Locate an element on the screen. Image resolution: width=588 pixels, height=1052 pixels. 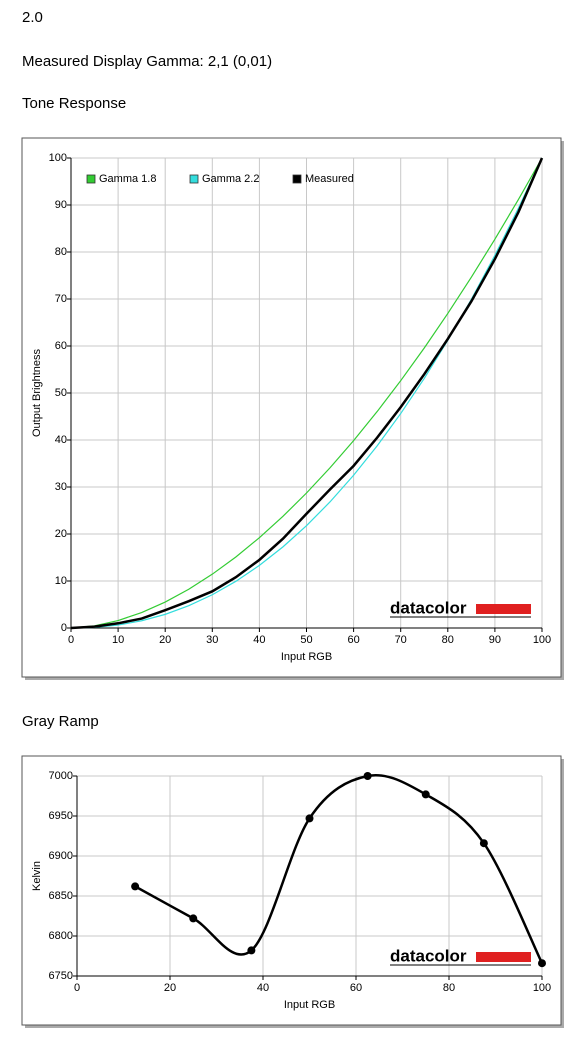
gamma-text: Measured Display Gamma: 2,1 (0,01) is located at coordinates (147, 61).